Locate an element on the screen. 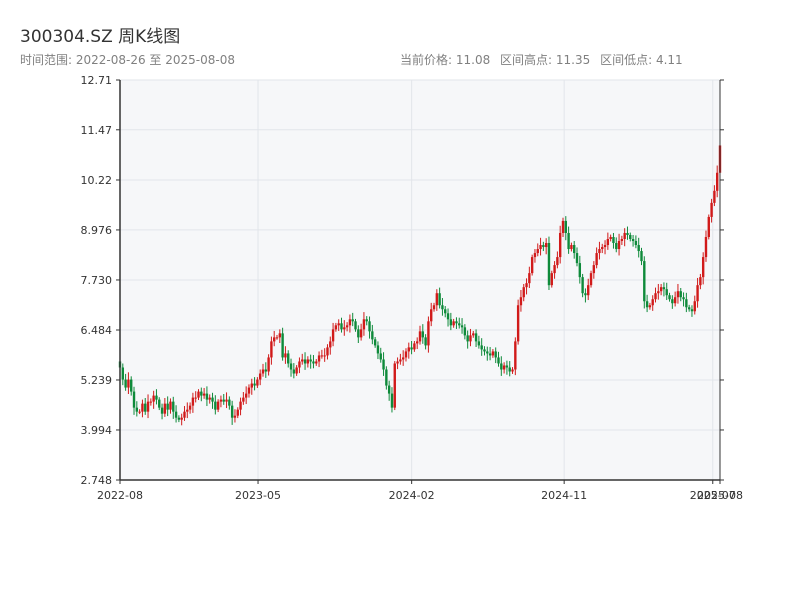 The height and width of the screenshot is (600, 800). x-tick-label: 2025-07 is located at coordinates (713, 495).